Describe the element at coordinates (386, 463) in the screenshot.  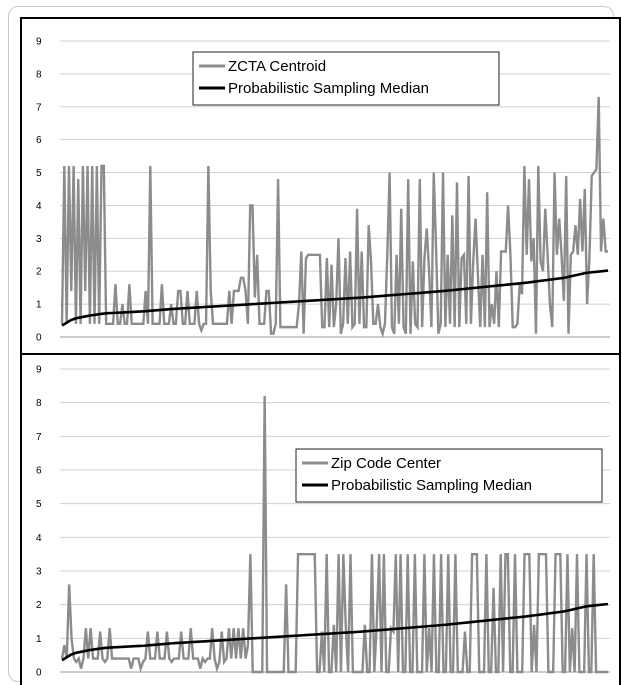
I see `legend-label: Zip Code Center` at that location.